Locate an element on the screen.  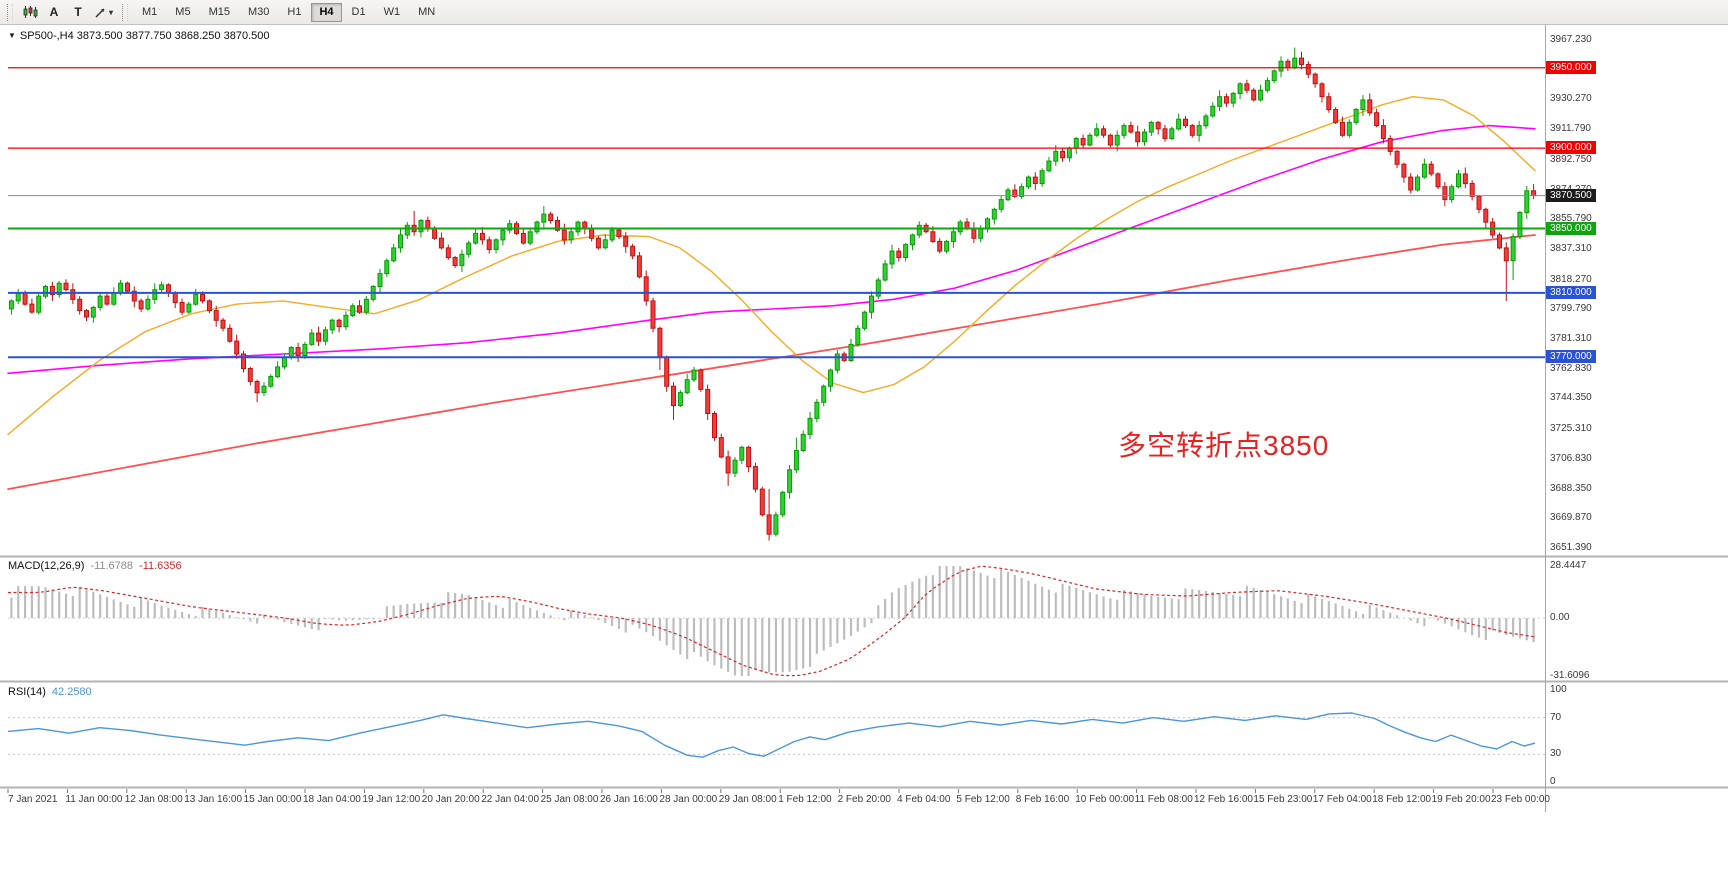
draw-arrow-dropdown: ▾ is located at coordinates (103, 12).